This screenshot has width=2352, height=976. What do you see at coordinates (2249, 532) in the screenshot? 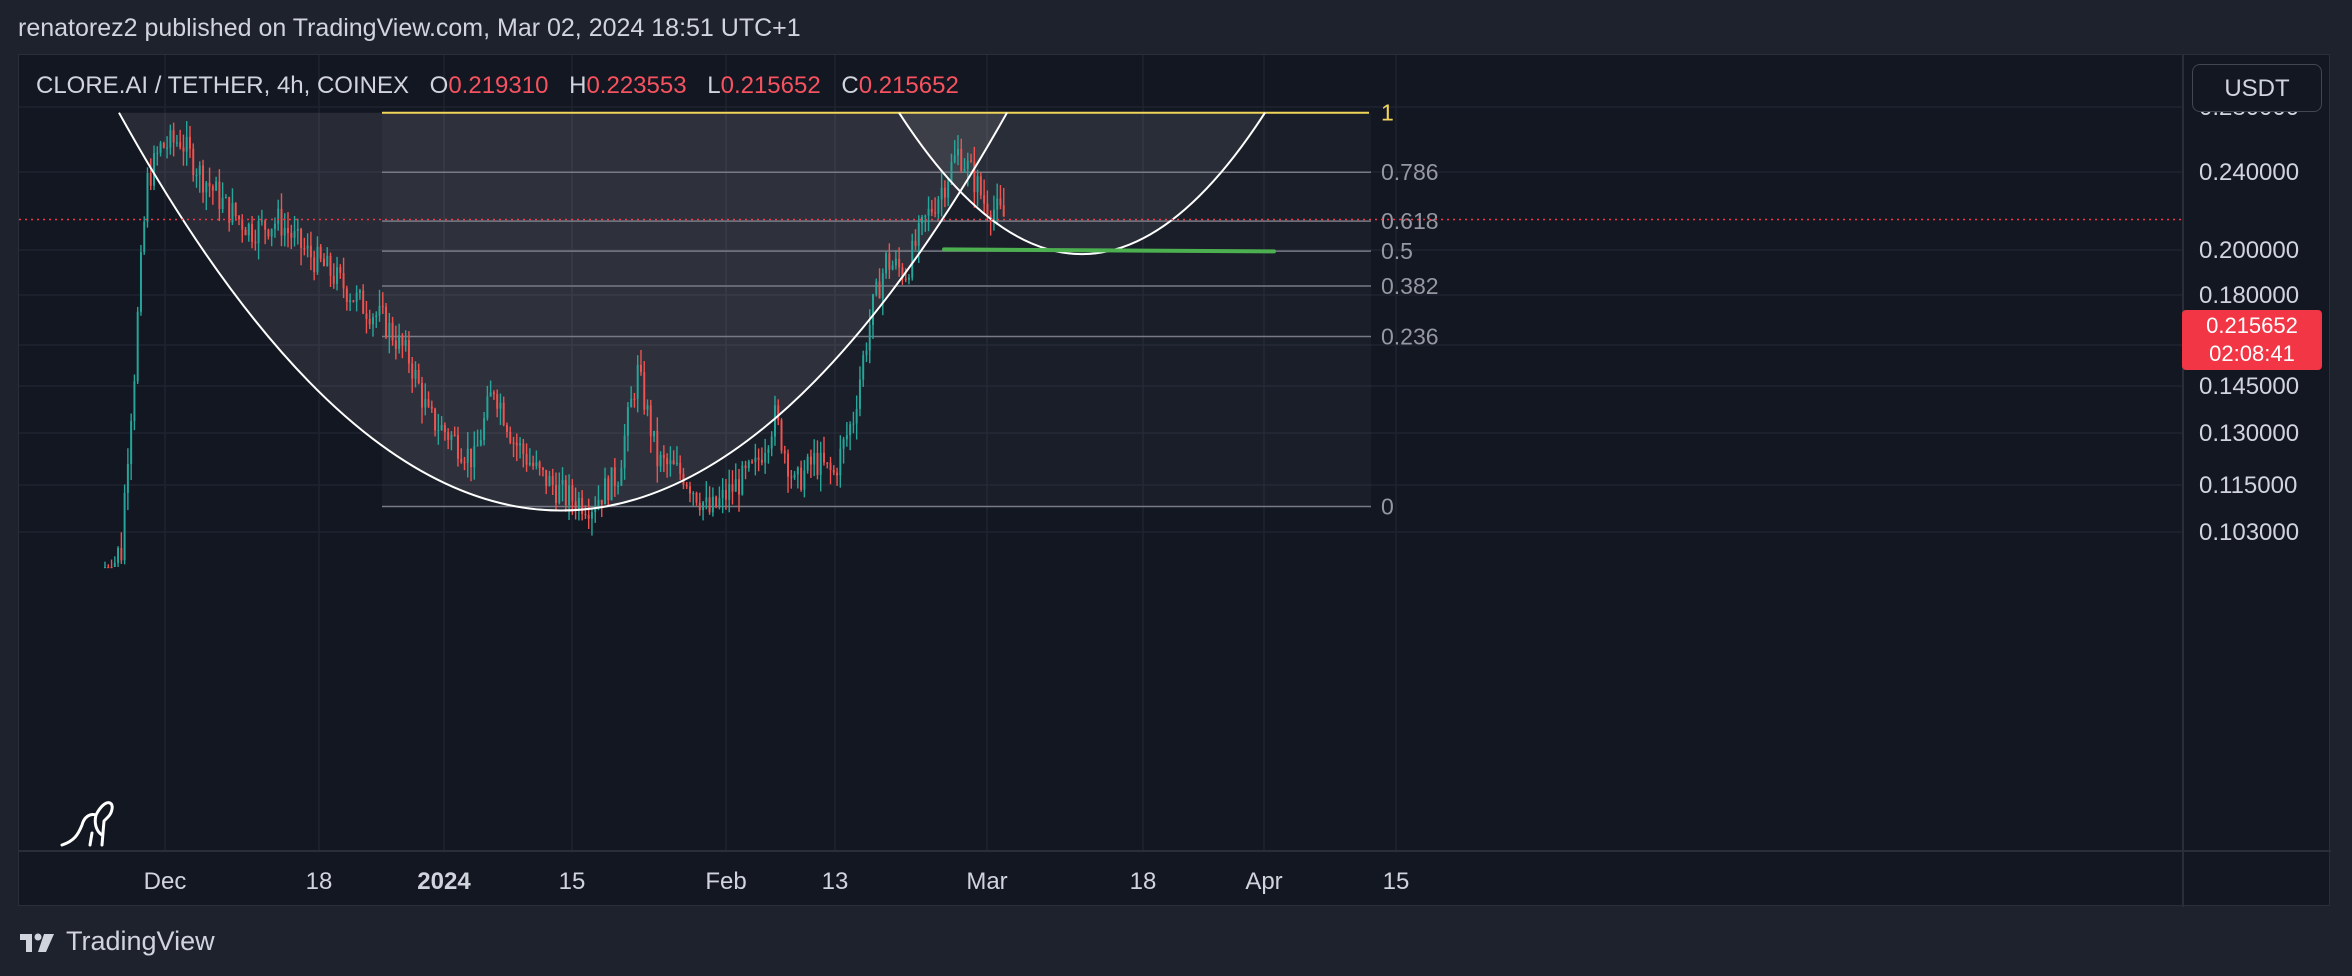
I see `price-label-8: 0.103000` at bounding box center [2249, 532].